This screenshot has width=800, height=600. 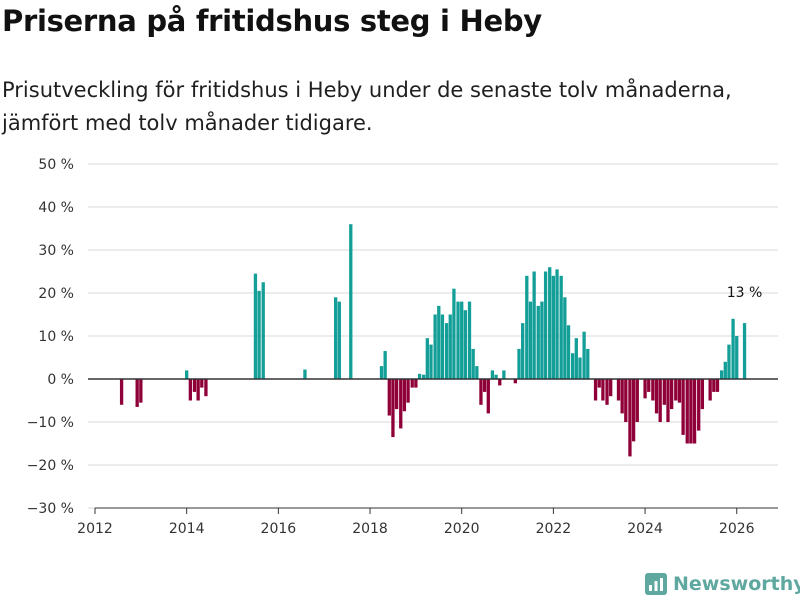 What do you see at coordinates (279, 529) in the screenshot?
I see `x-tick-label: 2016` at bounding box center [279, 529].